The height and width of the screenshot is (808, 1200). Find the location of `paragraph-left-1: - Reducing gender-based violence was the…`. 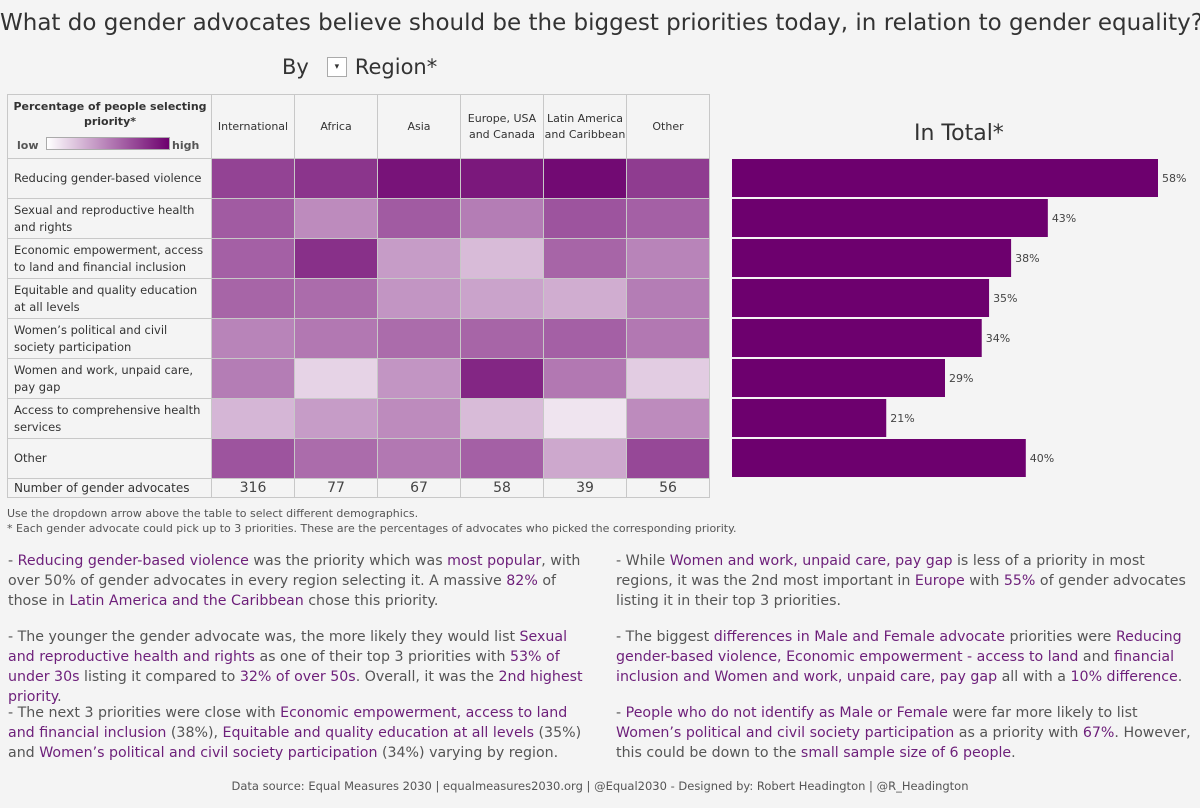

paragraph-left-1: - Reducing gender-based violence was the… is located at coordinates (299, 581).